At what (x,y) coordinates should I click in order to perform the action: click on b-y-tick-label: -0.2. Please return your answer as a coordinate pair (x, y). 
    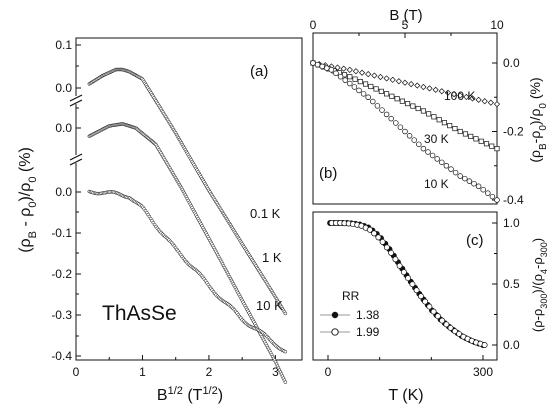
    Looking at the image, I should click on (513, 132).